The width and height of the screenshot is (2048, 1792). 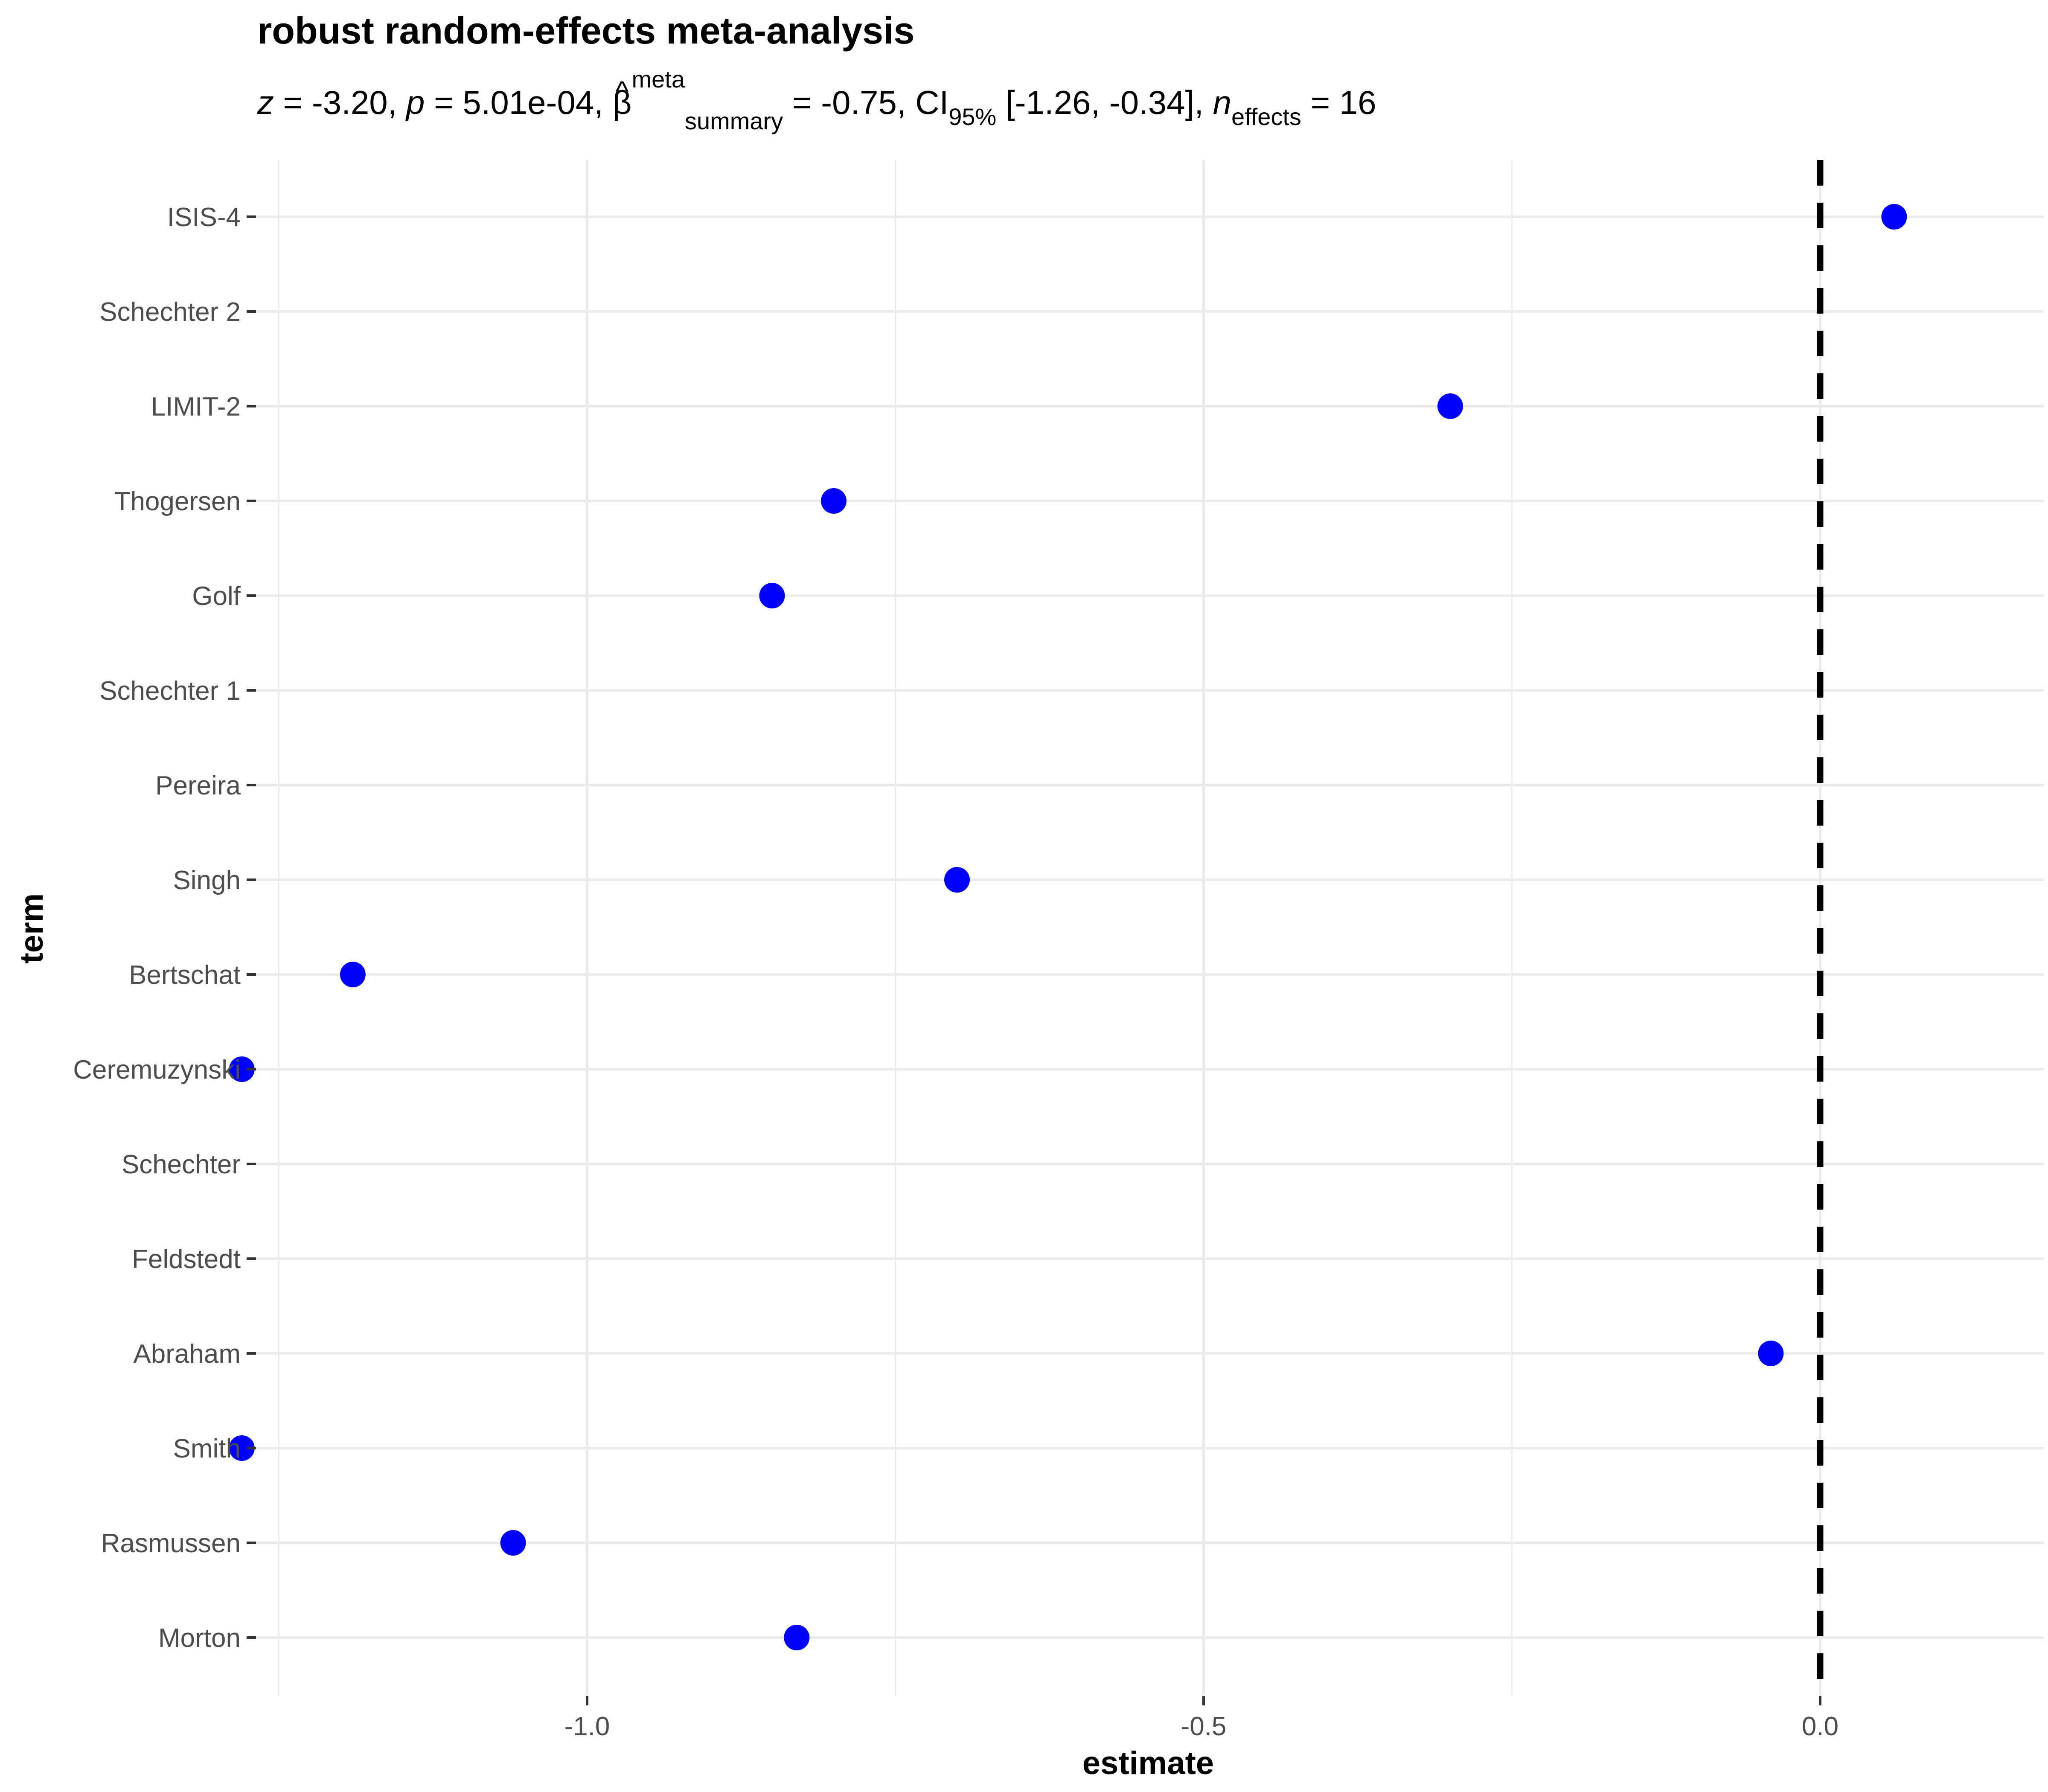 I want to click on subtitle-z-label: z, so click(x=265, y=102).